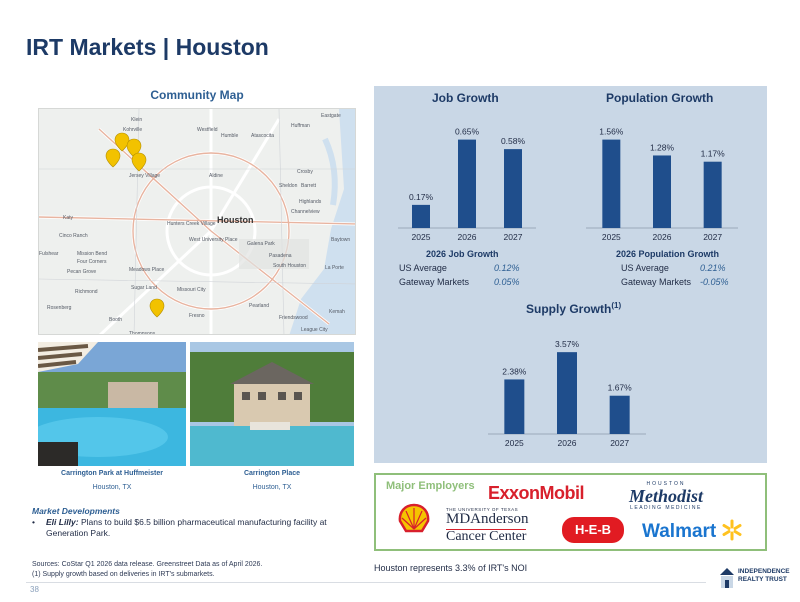 Image resolution: width=800 pixels, height=602 pixels. What do you see at coordinates (132, 130) in the screenshot?
I see `map-place-label: Kohrville` at bounding box center [132, 130].